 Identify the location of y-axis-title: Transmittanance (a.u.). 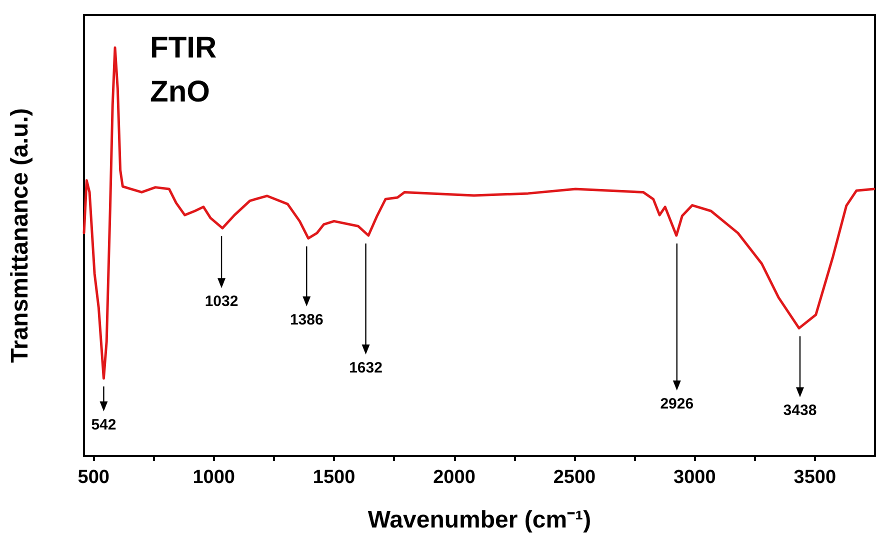
(20, 235).